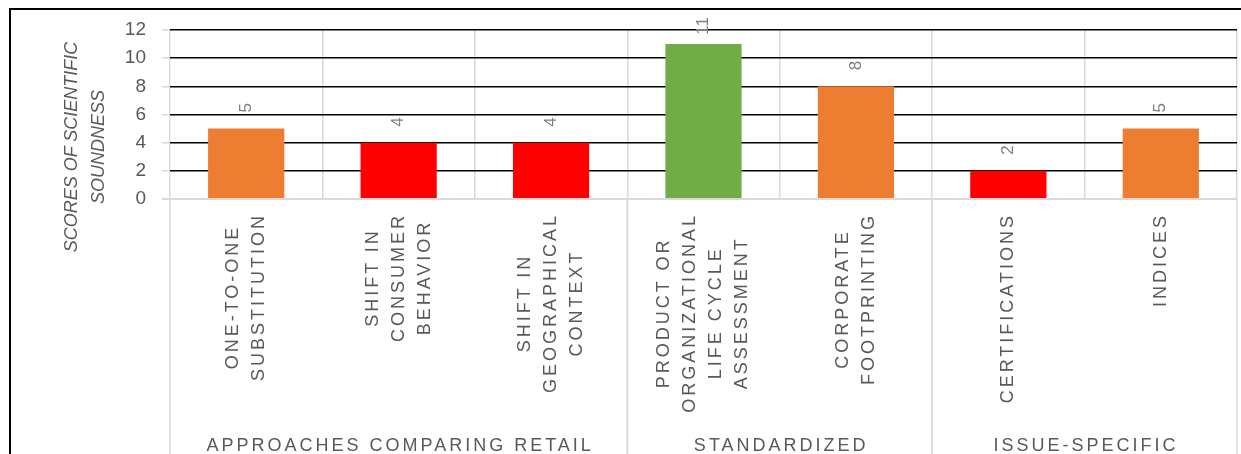 This screenshot has width=1241, height=454. What do you see at coordinates (855, 65) in the screenshot?
I see `data-label: 8` at bounding box center [855, 65].